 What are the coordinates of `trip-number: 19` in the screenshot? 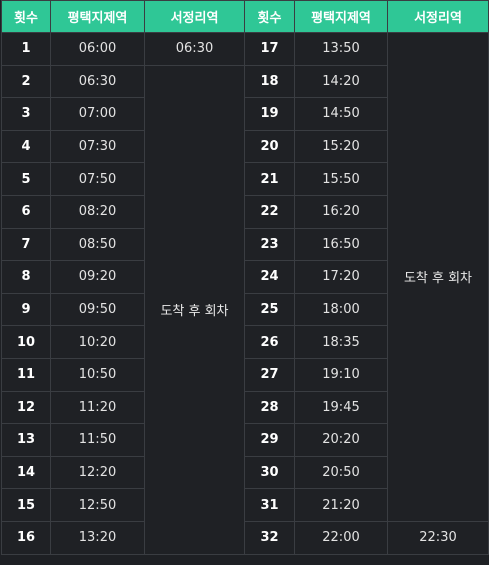 It's located at (269, 114).